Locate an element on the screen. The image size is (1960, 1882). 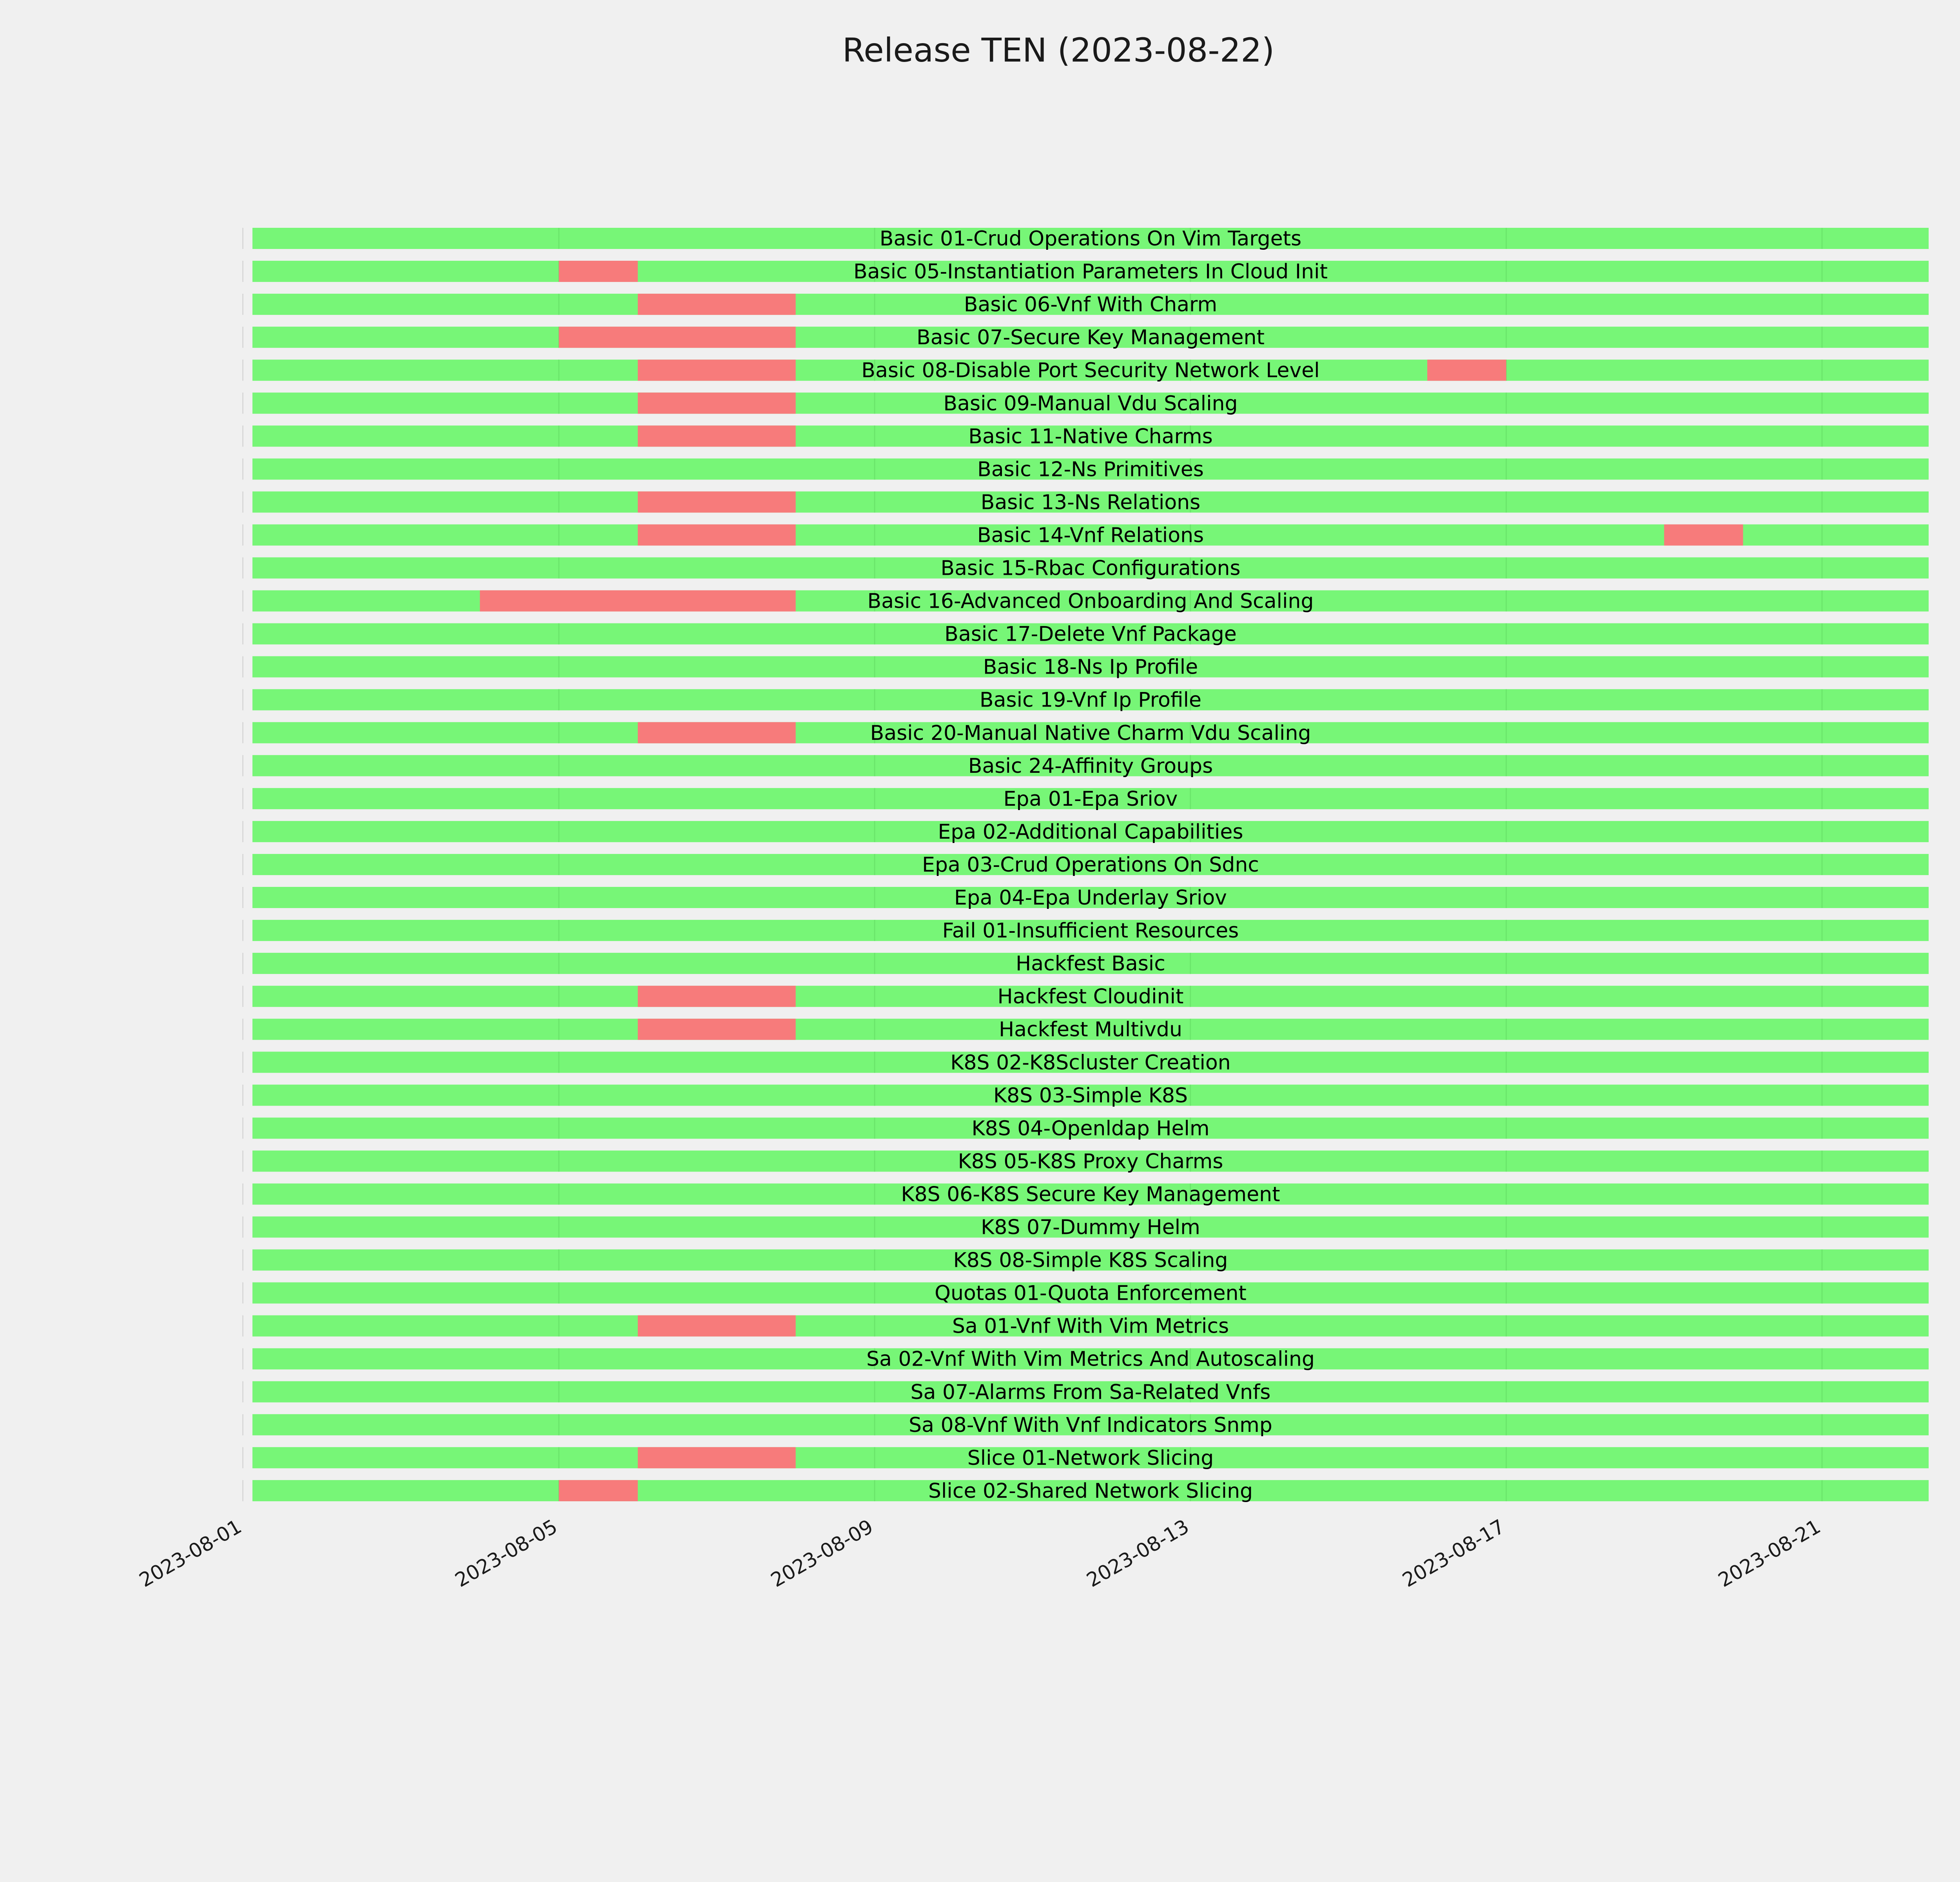
timeline-row: Epa 02-Additional Capabilities is located at coordinates (1085, 832).